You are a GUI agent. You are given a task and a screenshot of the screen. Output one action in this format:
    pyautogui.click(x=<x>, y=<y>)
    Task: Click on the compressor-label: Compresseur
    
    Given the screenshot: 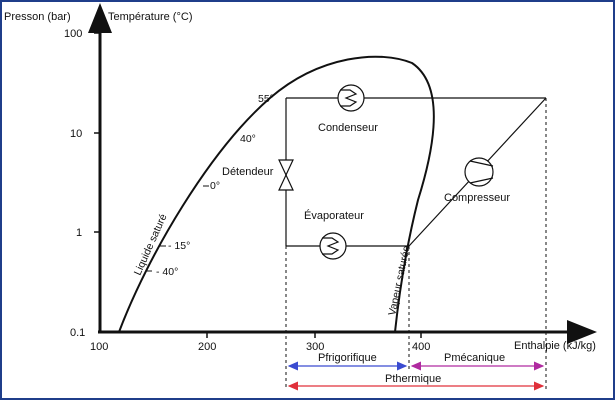 What is the action you would take?
    pyautogui.click(x=477, y=198)
    